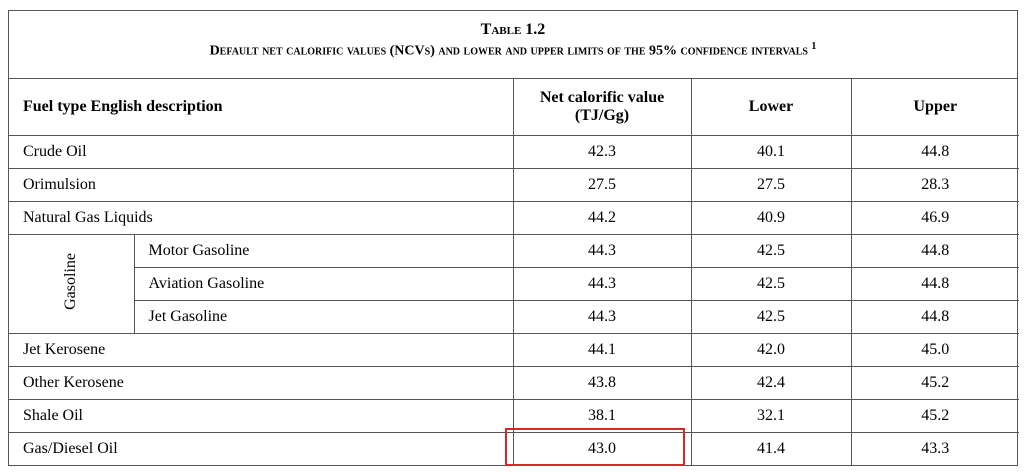  What do you see at coordinates (324, 317) in the screenshot?
I see `fuel-cell: Jet Gasoline` at bounding box center [324, 317].